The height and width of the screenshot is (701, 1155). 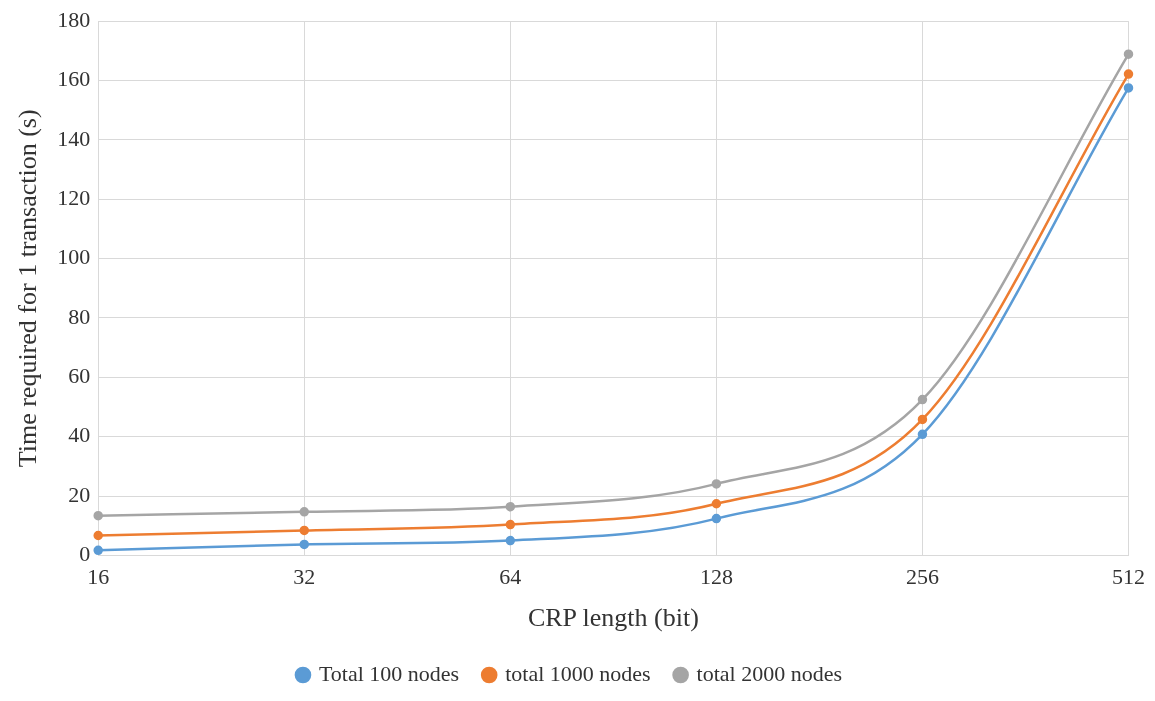 What do you see at coordinates (716, 577) in the screenshot?
I see `x-tick-label: 128` at bounding box center [716, 577].